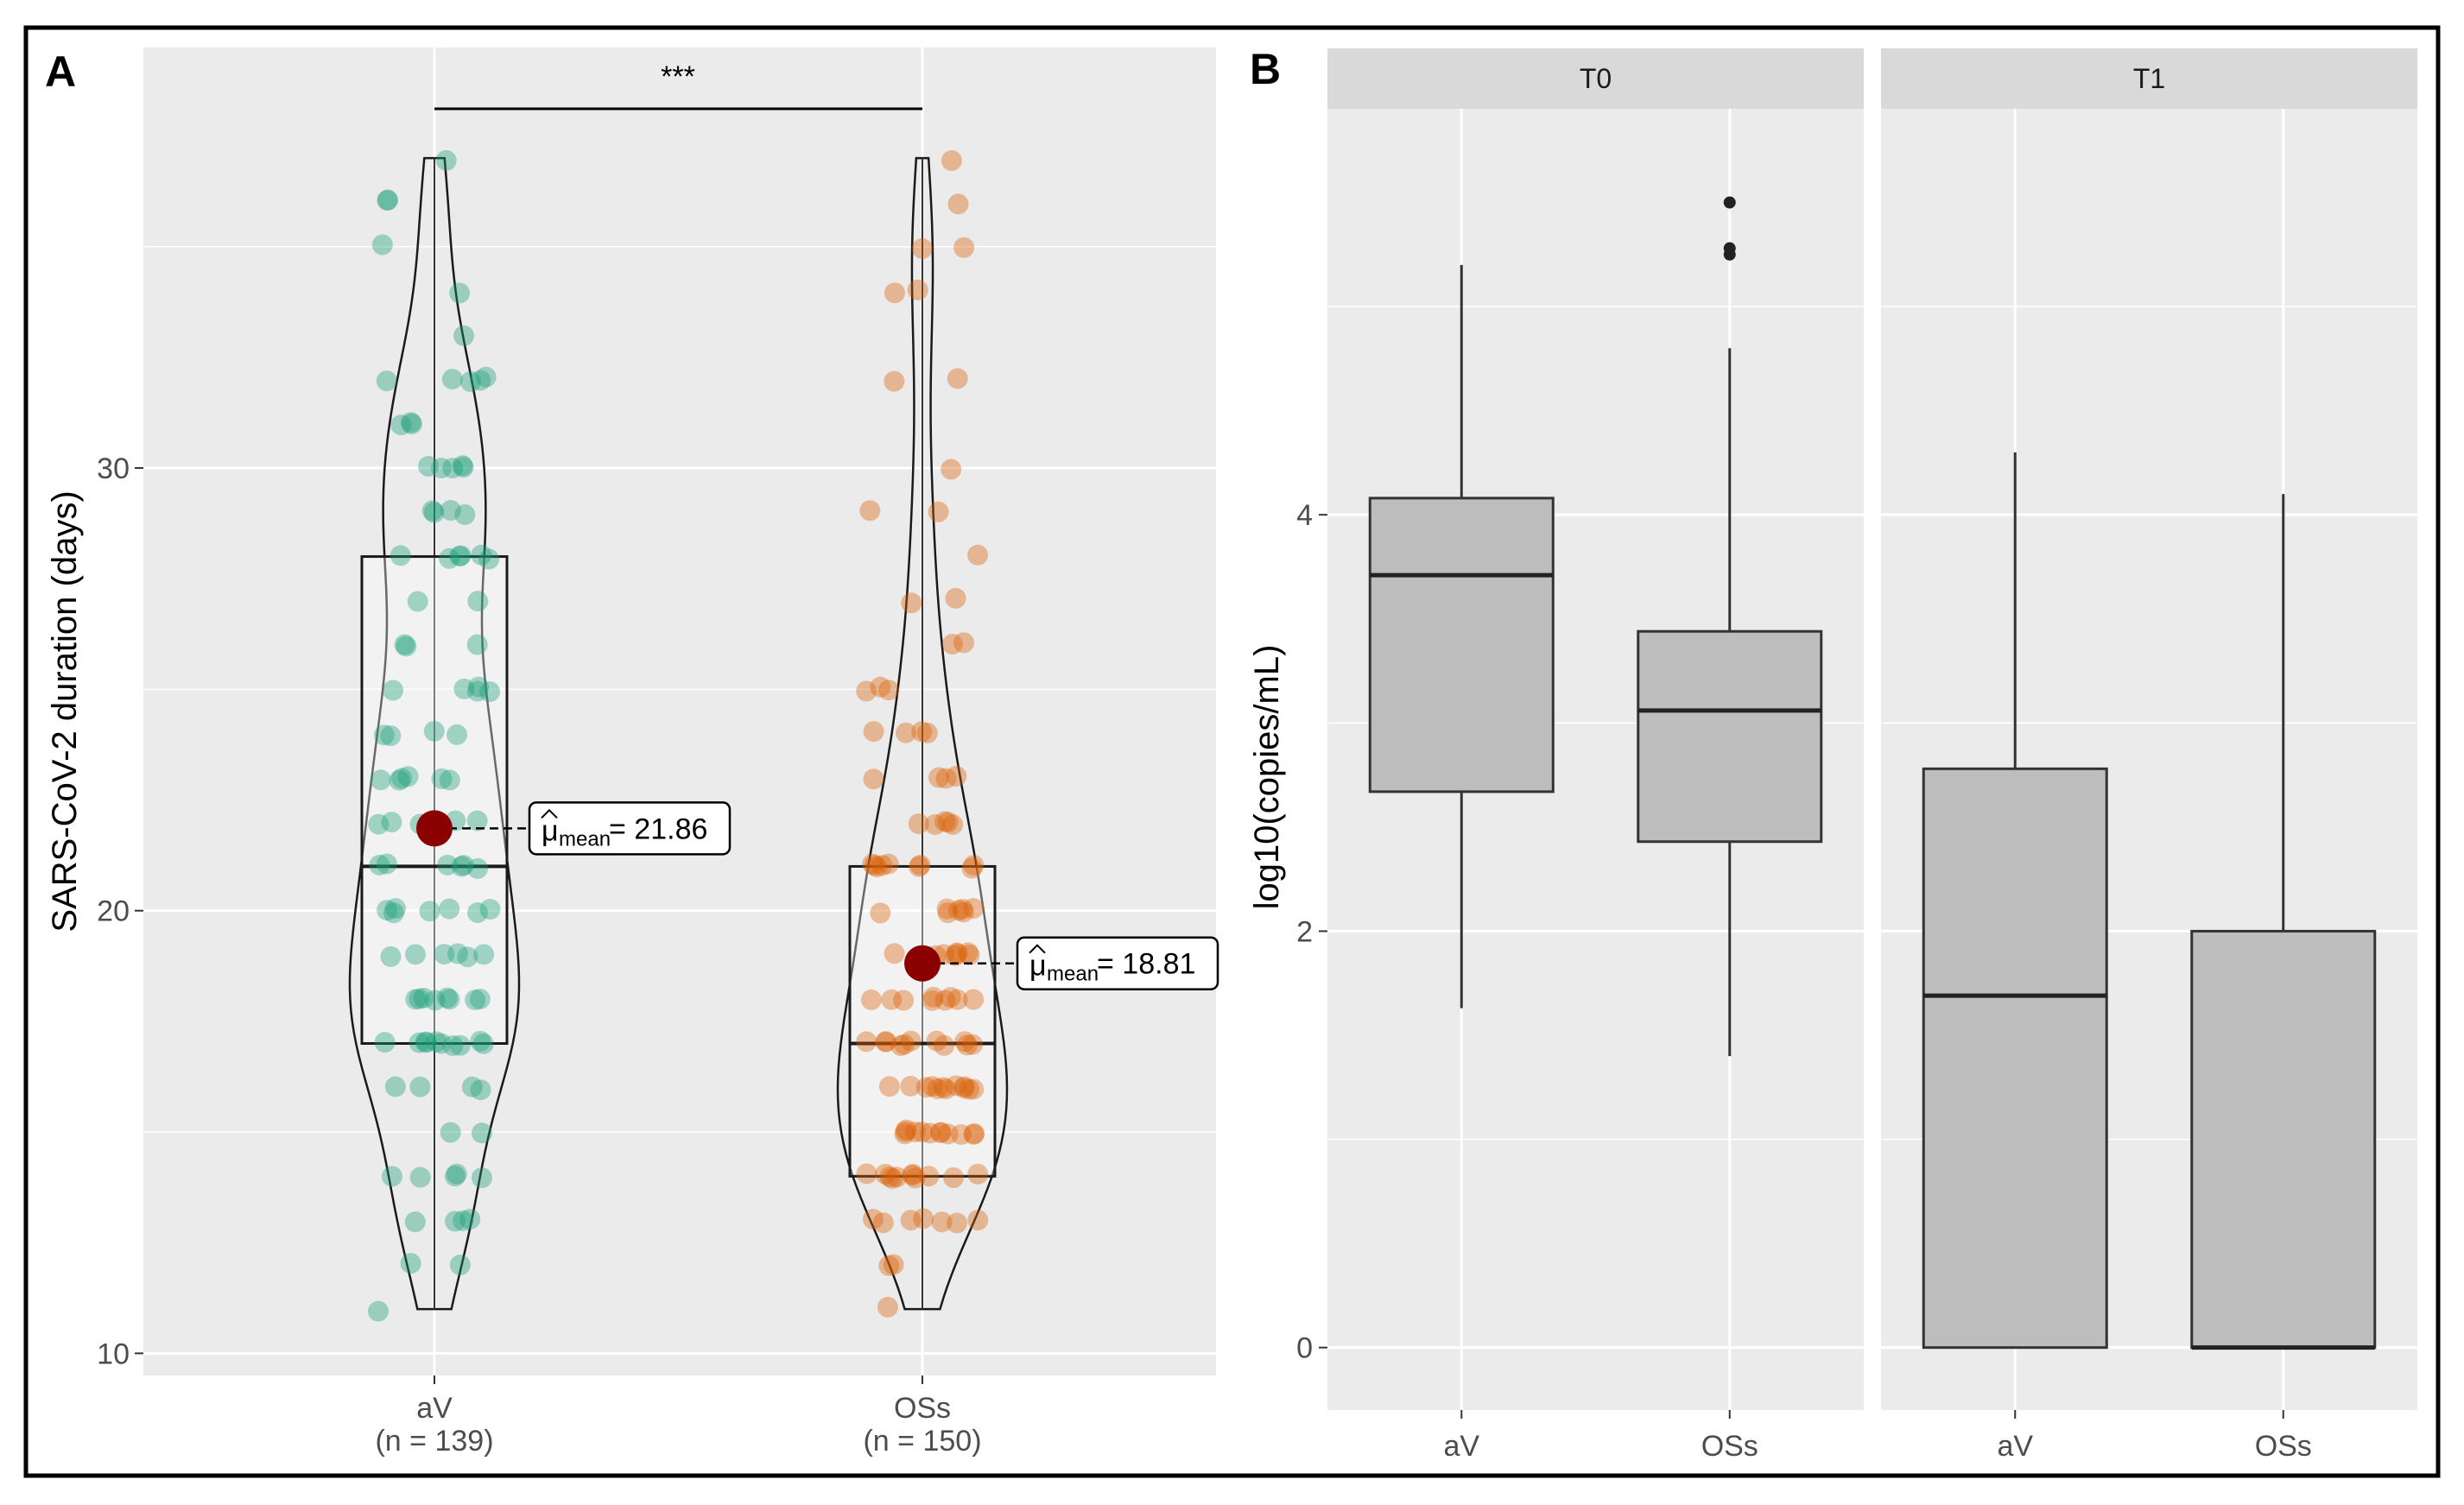  I want to click on mean-hat-oss, so click(1037, 949).